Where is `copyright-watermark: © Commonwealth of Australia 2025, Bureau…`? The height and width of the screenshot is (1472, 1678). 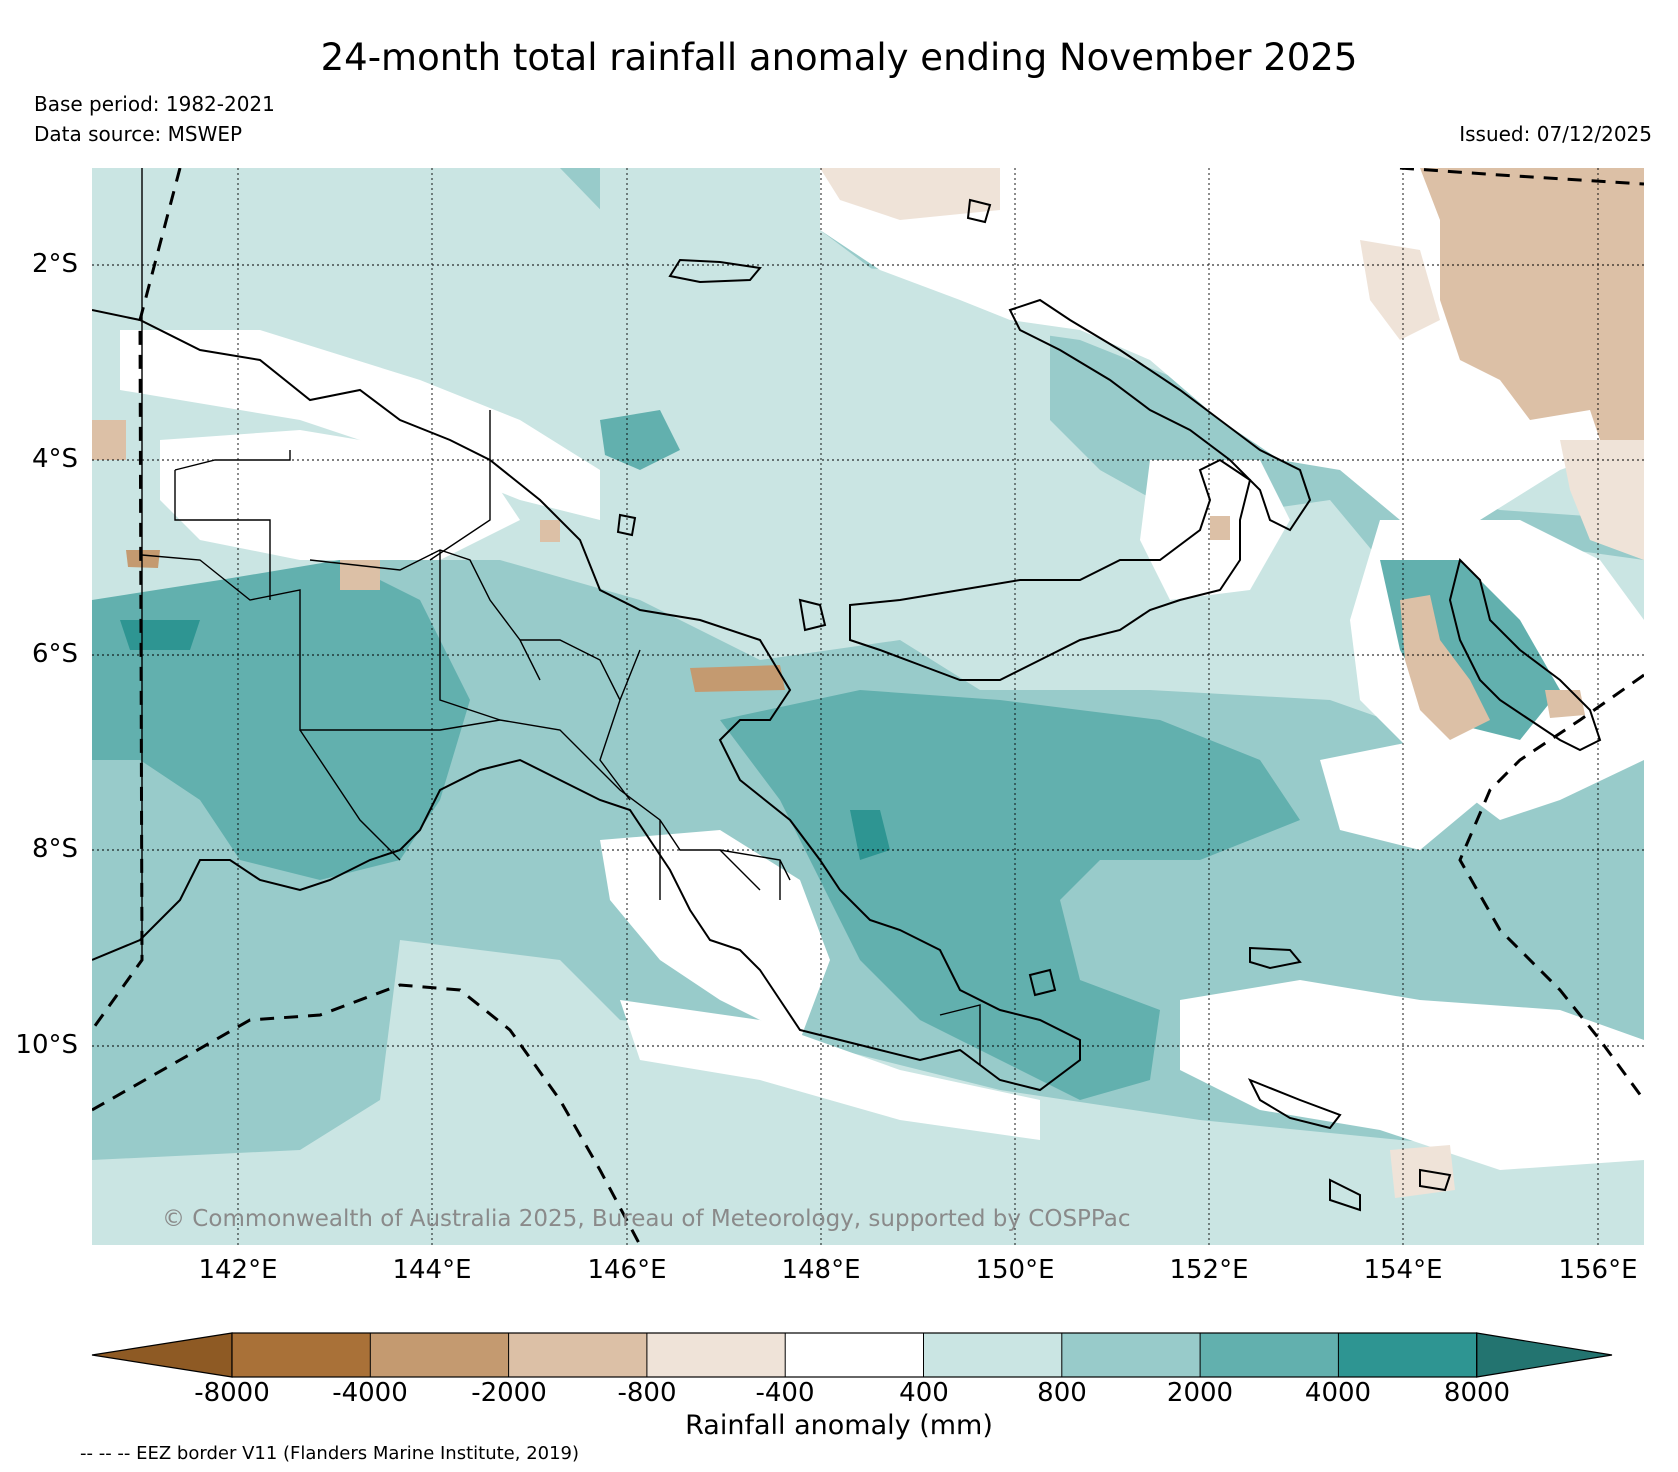 copyright-watermark: © Commonwealth of Australia 2025, Bureau… is located at coordinates (646, 1219).